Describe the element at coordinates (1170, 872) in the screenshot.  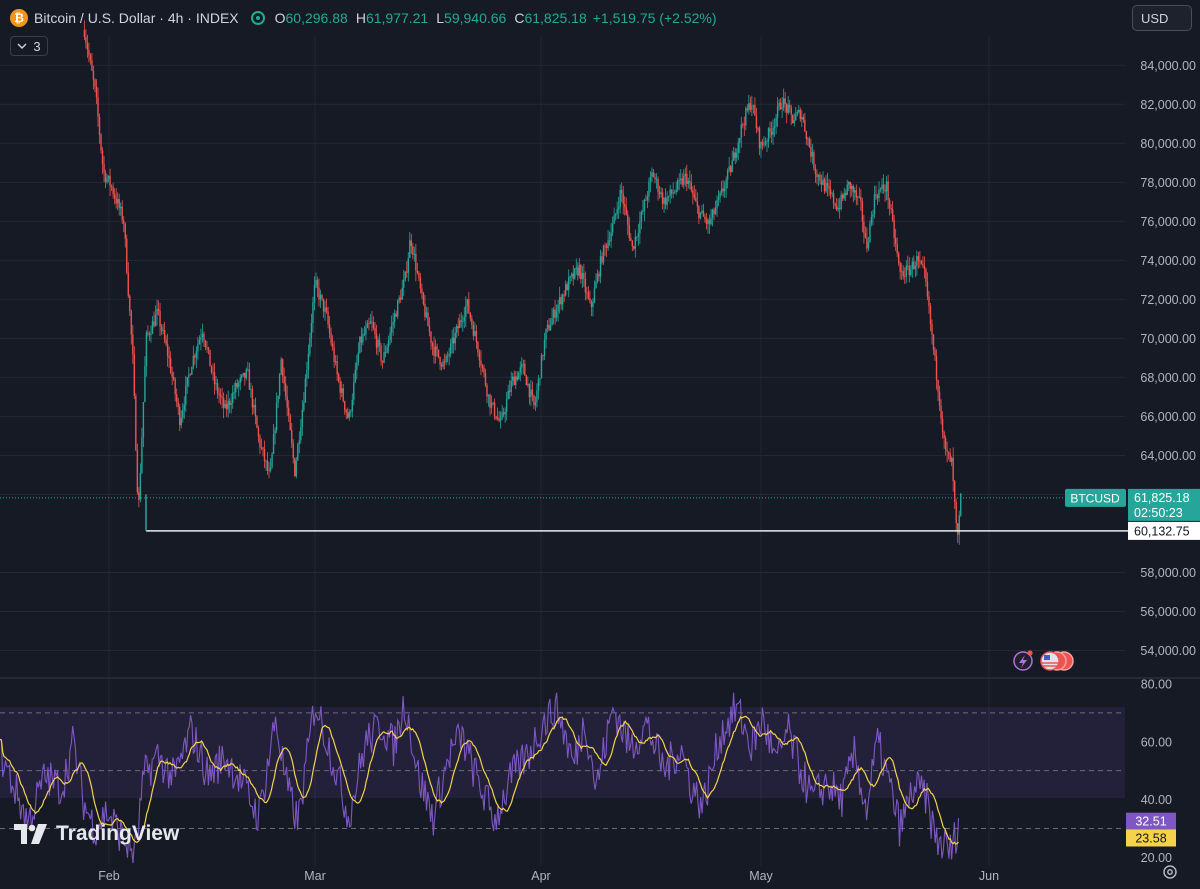
I see `gear-icon` at that location.